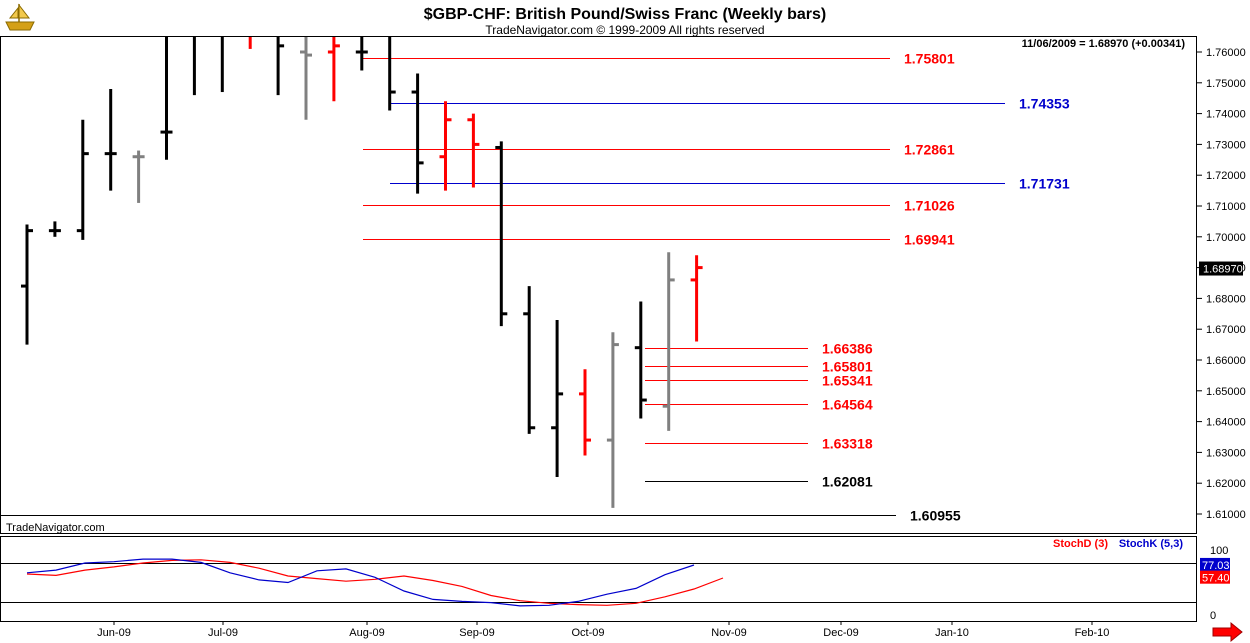  Describe the element at coordinates (476, 633) in the screenshot. I see `time-tick-label: Sep-09` at that location.